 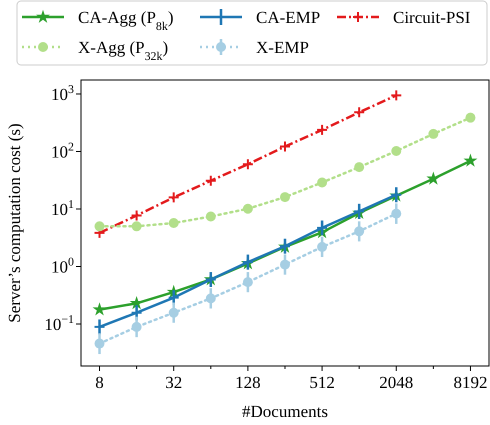 I want to click on x-tick-label: 8, so click(x=99, y=382).